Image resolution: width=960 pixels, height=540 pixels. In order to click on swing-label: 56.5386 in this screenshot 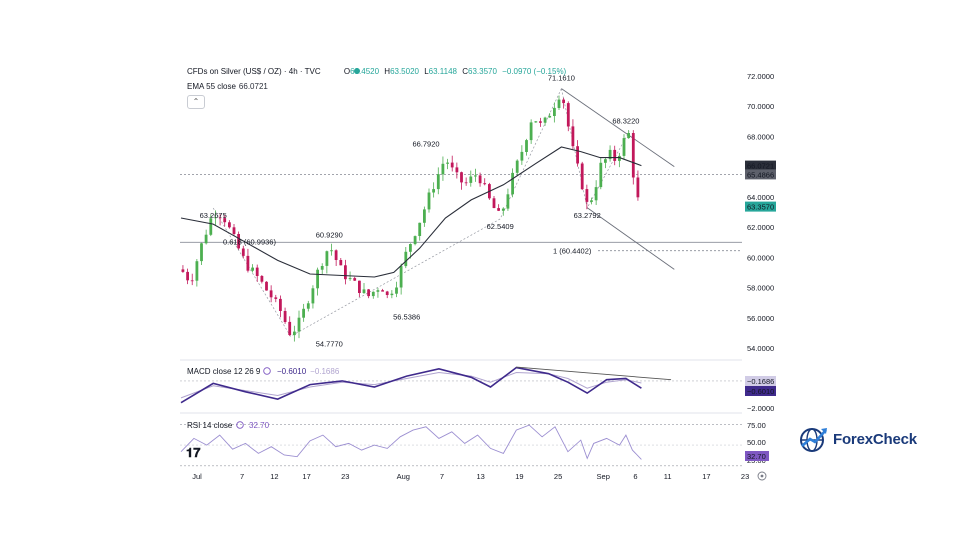, I will do `click(406, 317)`.